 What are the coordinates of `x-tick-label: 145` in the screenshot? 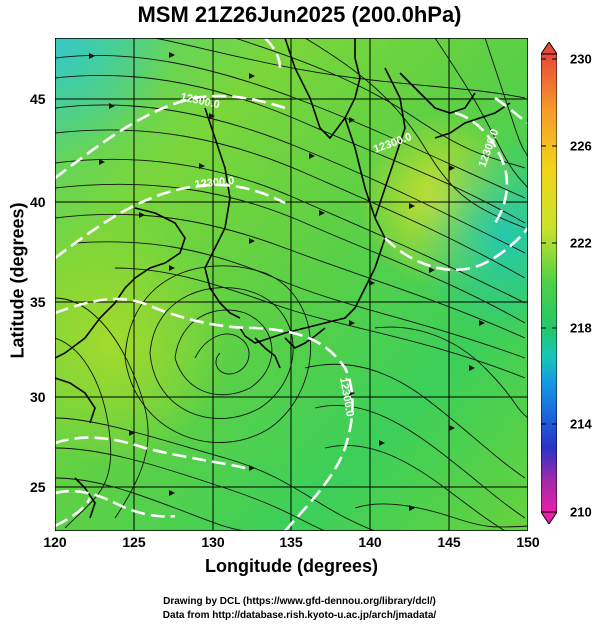 It's located at (449, 542).